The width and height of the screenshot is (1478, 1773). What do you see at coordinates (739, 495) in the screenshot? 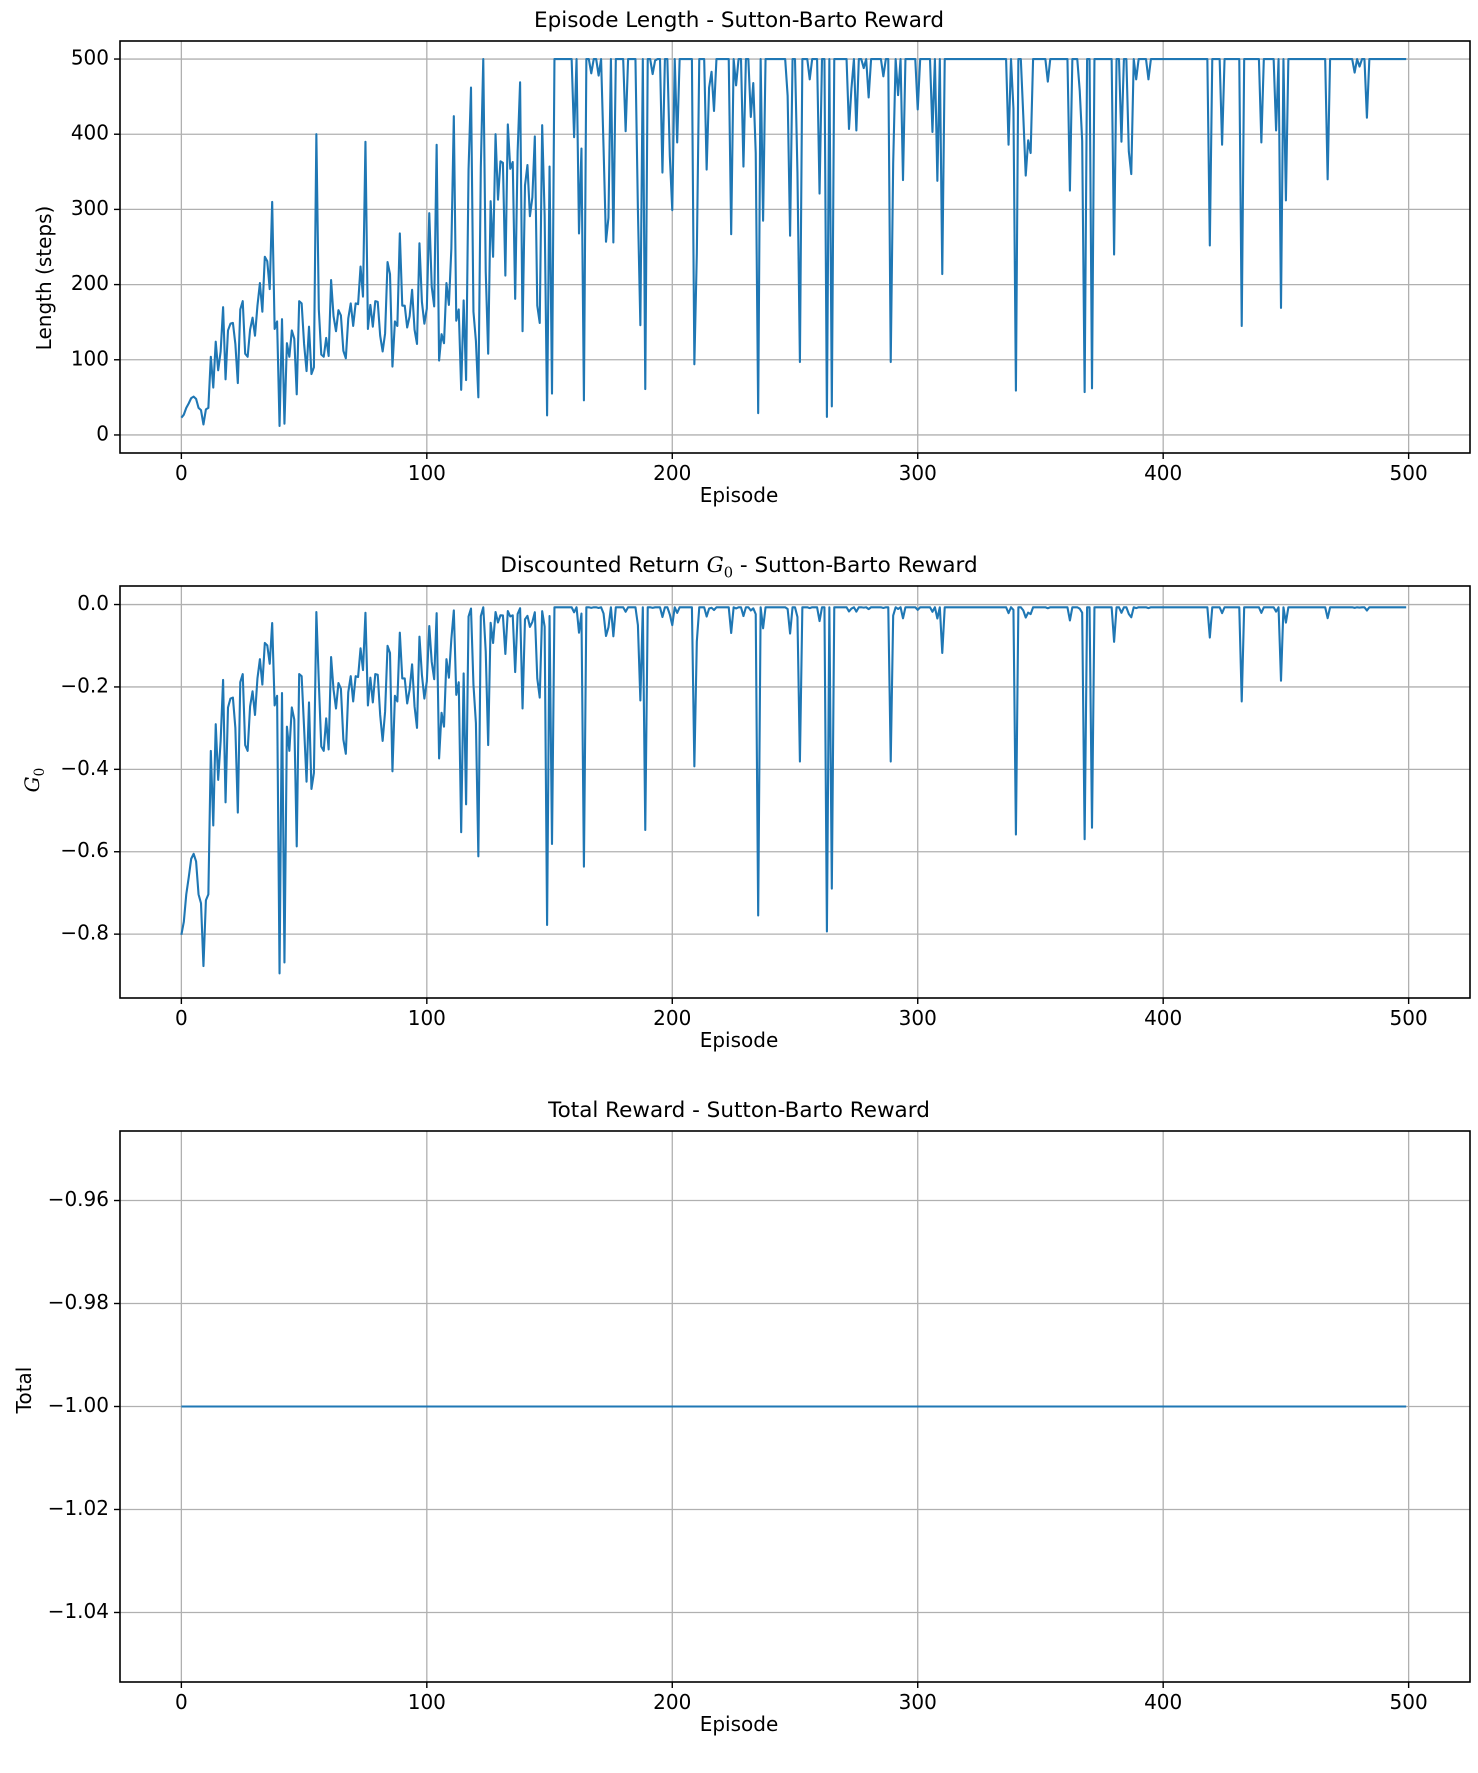
I see `xaxis-label-episode-length: Episode` at bounding box center [739, 495].